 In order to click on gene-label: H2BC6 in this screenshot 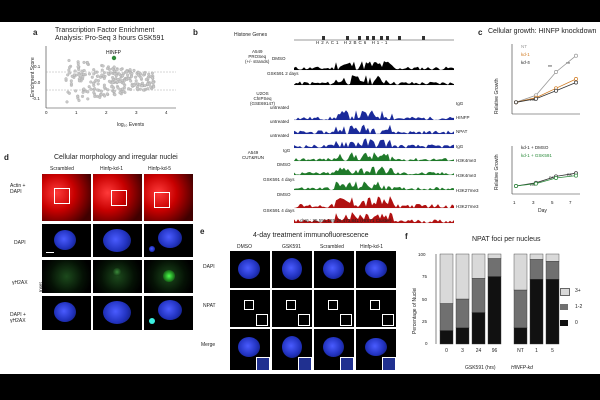, I will do `click(356, 42)`.